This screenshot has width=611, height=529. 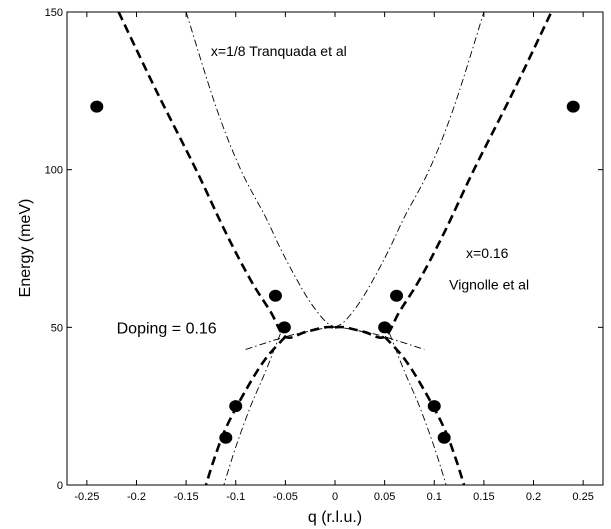 I want to click on x-tick-label: -0.15, so click(x=186, y=497).